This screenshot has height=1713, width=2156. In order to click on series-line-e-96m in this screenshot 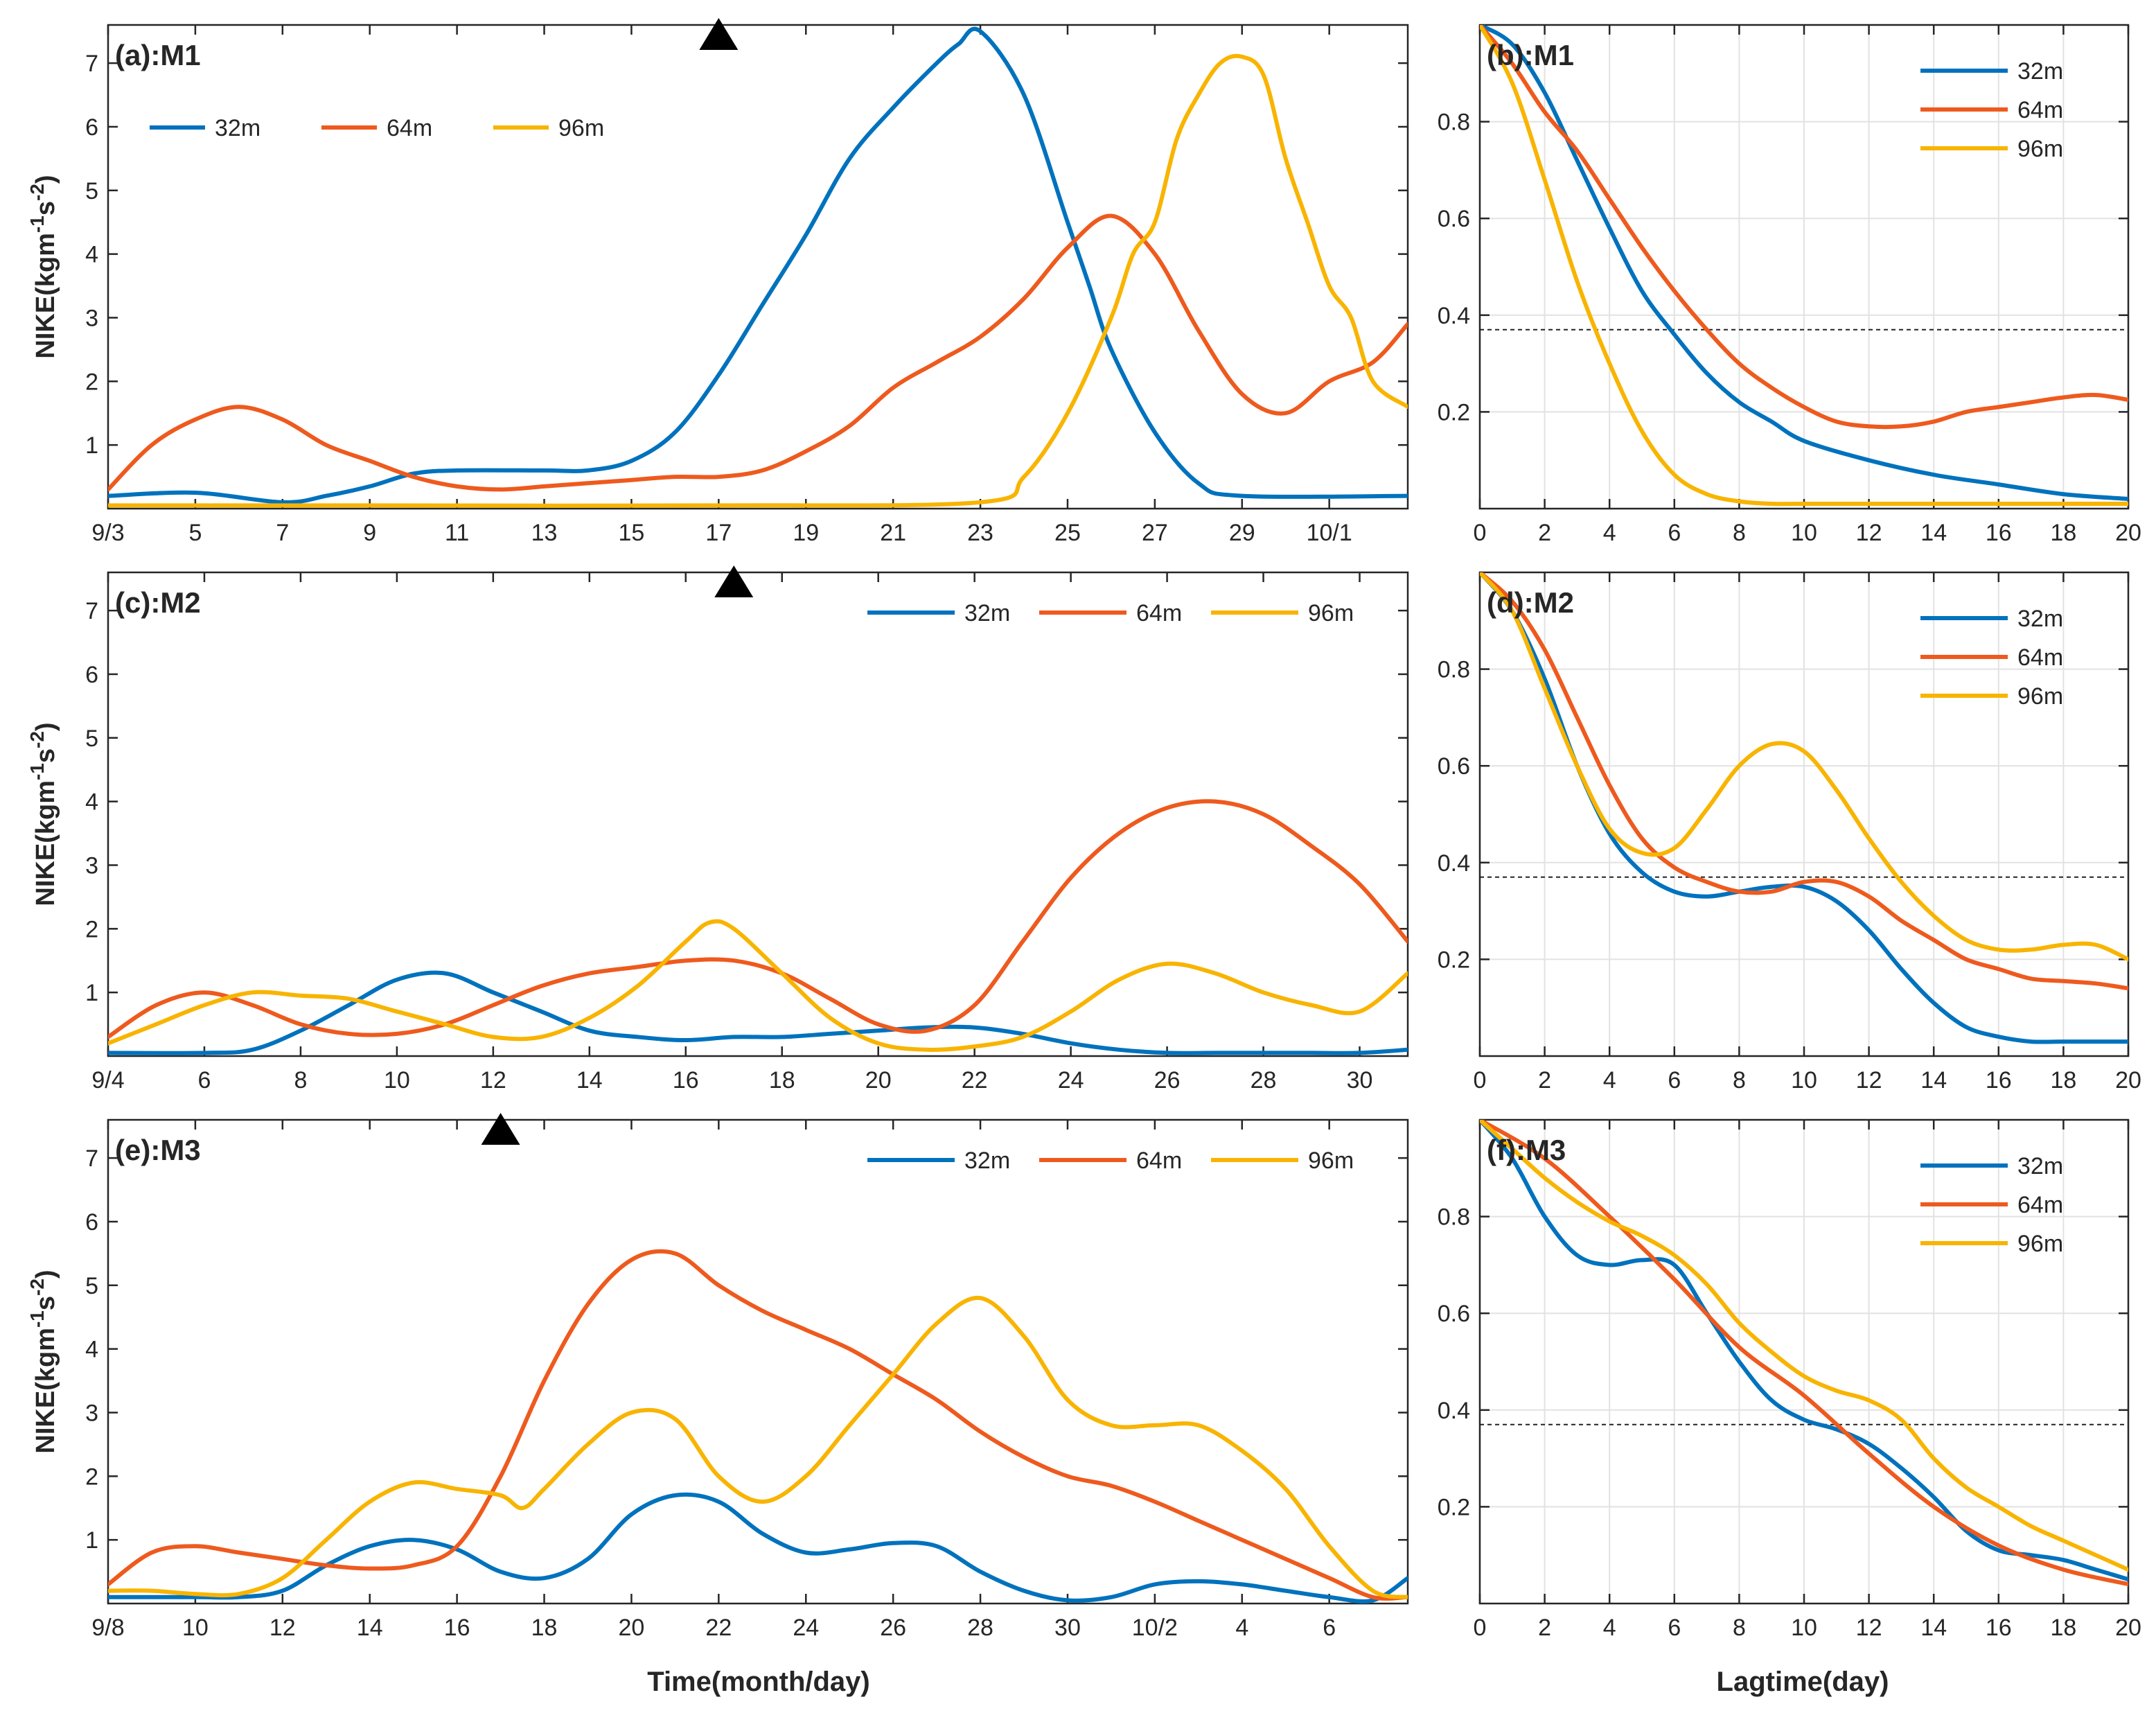, I will do `click(758, 1447)`.